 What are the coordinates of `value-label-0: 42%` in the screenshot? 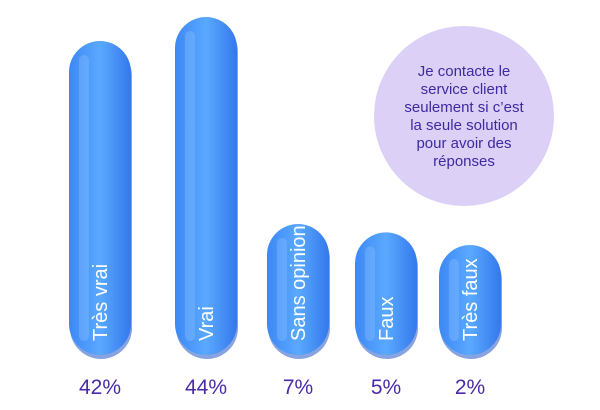 It's located at (100, 387).